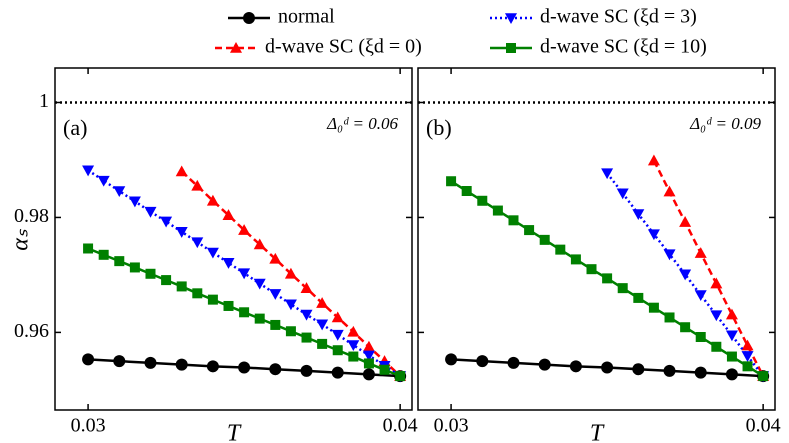 The image size is (789, 443). I want to click on x-axis-label: T, so click(597, 432).